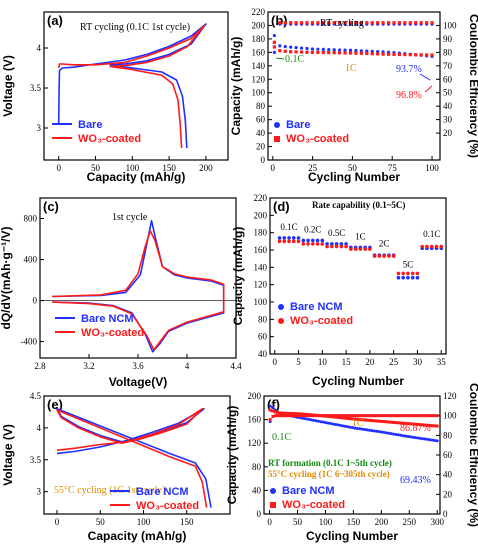  What do you see at coordinates (273, 404) in the screenshot?
I see `panel-label: (f)` at bounding box center [273, 404].